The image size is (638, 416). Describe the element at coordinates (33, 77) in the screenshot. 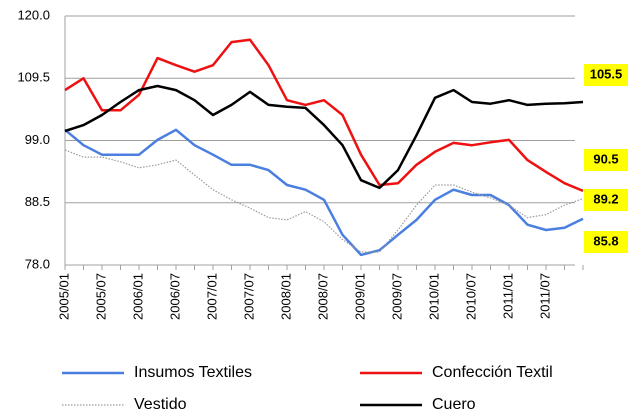

I see `y-tick-label: 109.5` at that location.